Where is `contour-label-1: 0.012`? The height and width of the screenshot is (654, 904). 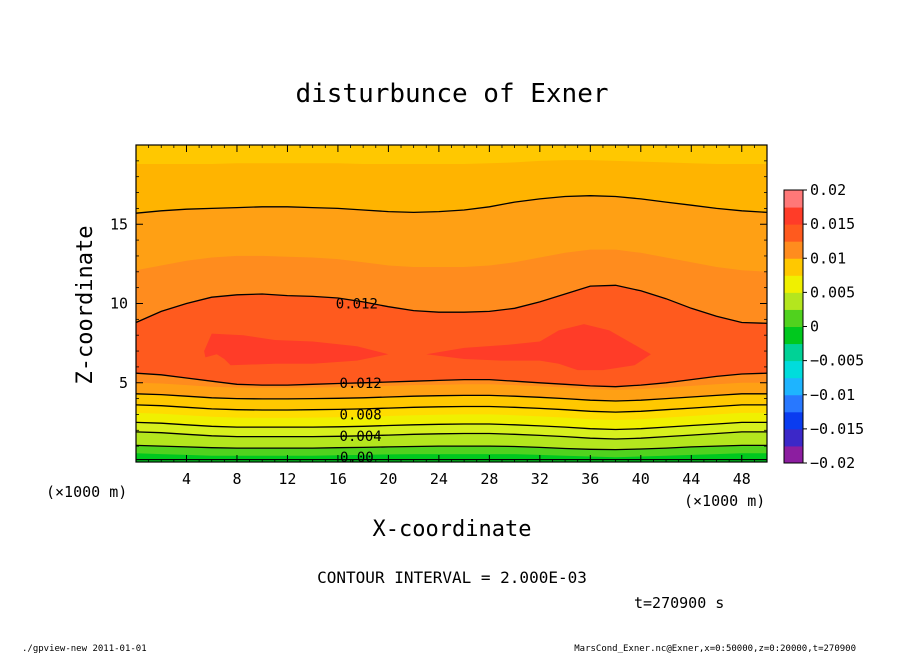
contour-label-1: 0.012 is located at coordinates (361, 384).